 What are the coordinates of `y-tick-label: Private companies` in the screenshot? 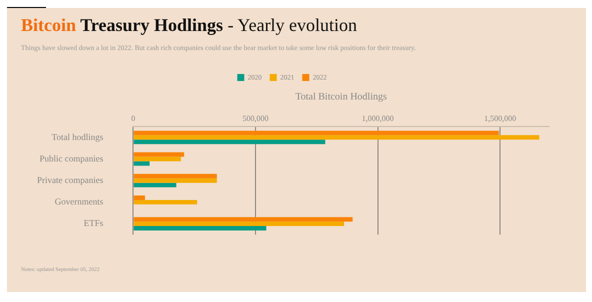 It's located at (70, 179).